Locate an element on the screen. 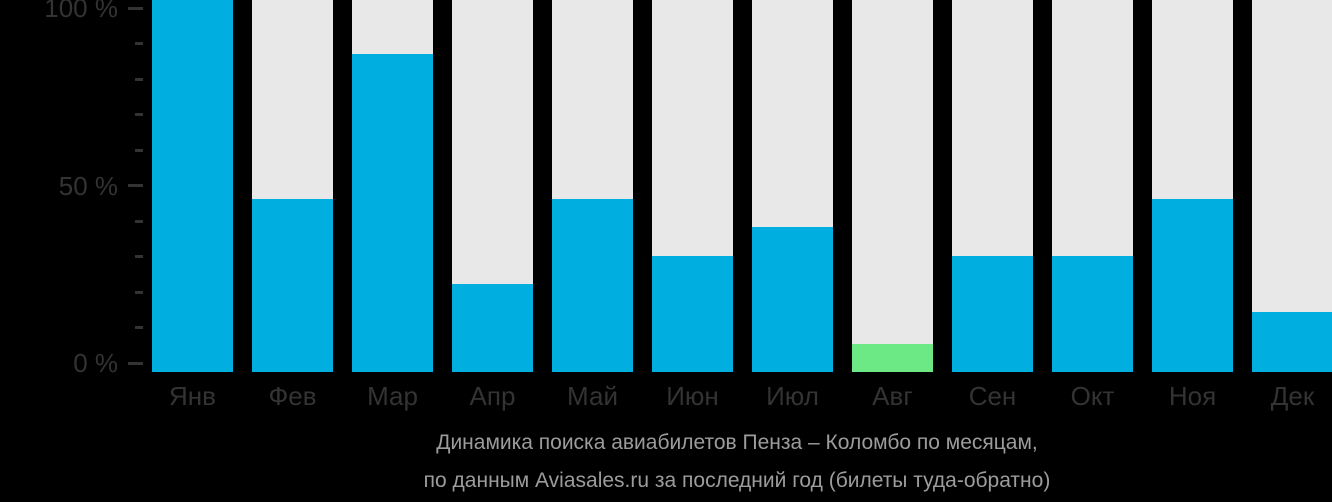  y-axis-label-100: 100 % is located at coordinates (81, 11).